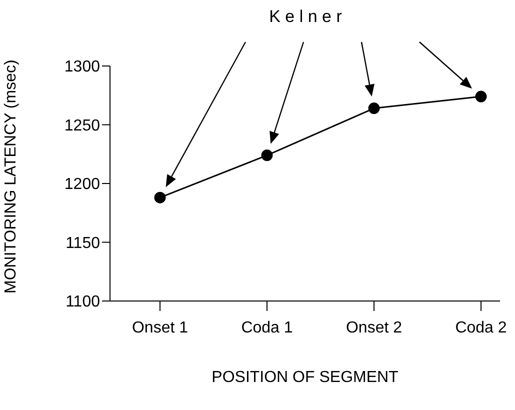 The image size is (515, 410). I want to click on y-tick-label: 1100, so click(83, 302).